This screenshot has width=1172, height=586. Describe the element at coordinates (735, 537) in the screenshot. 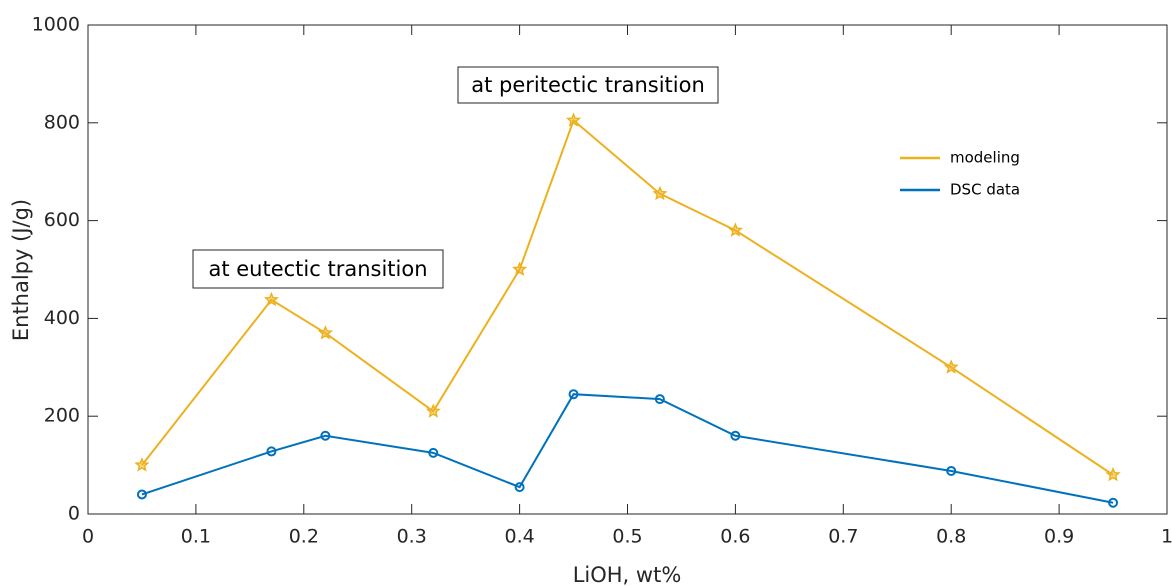

I see `x-tick-label: 0.6` at that location.